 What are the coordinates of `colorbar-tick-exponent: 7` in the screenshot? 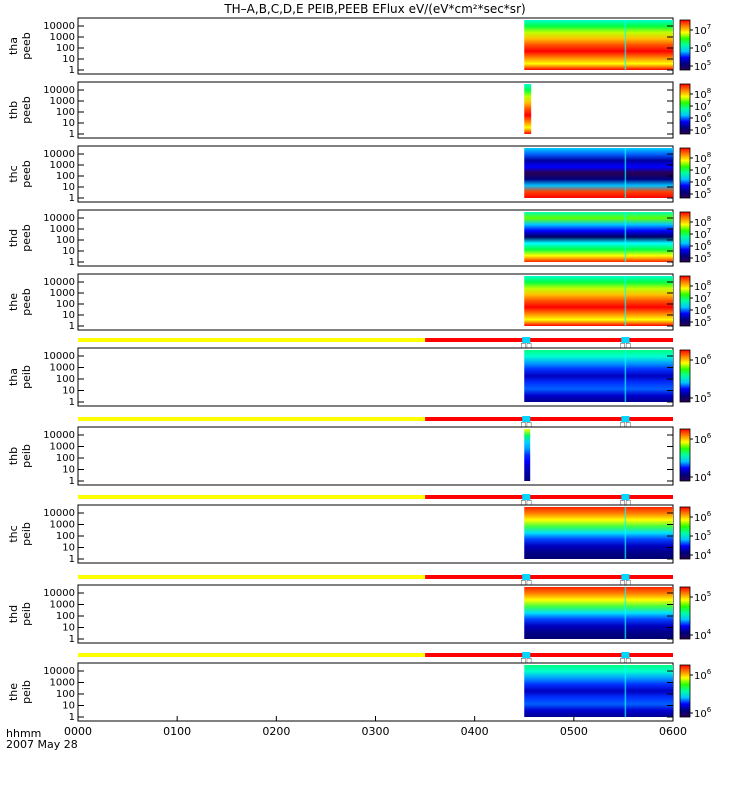 It's located at (709, 103).